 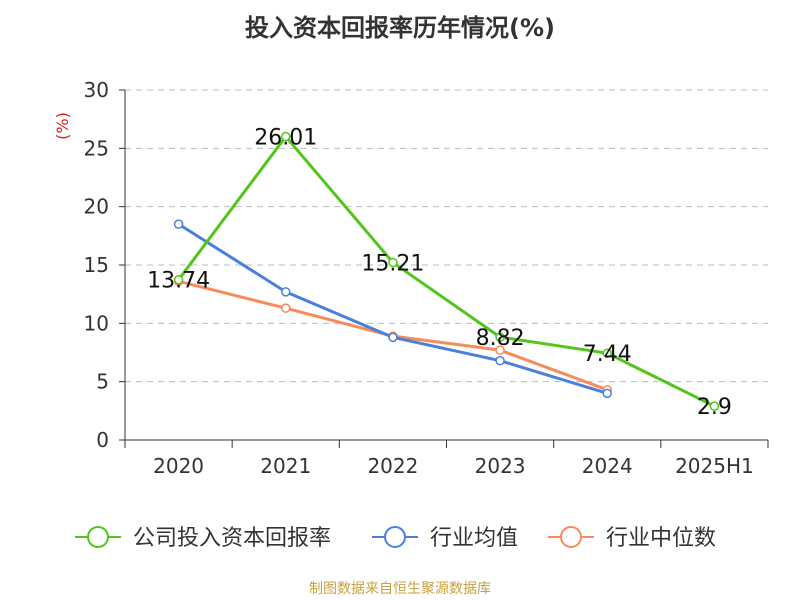 I want to click on data-label: 2.9, so click(x=714, y=407).